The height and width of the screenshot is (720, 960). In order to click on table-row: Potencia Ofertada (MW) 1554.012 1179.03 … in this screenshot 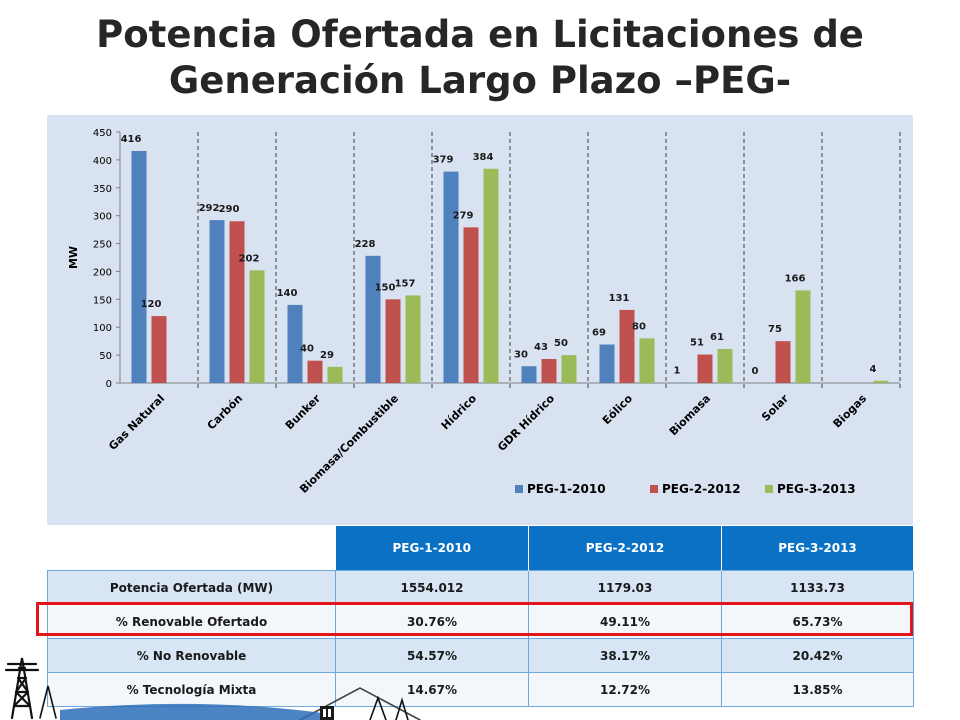, I will do `click(480, 587)`.